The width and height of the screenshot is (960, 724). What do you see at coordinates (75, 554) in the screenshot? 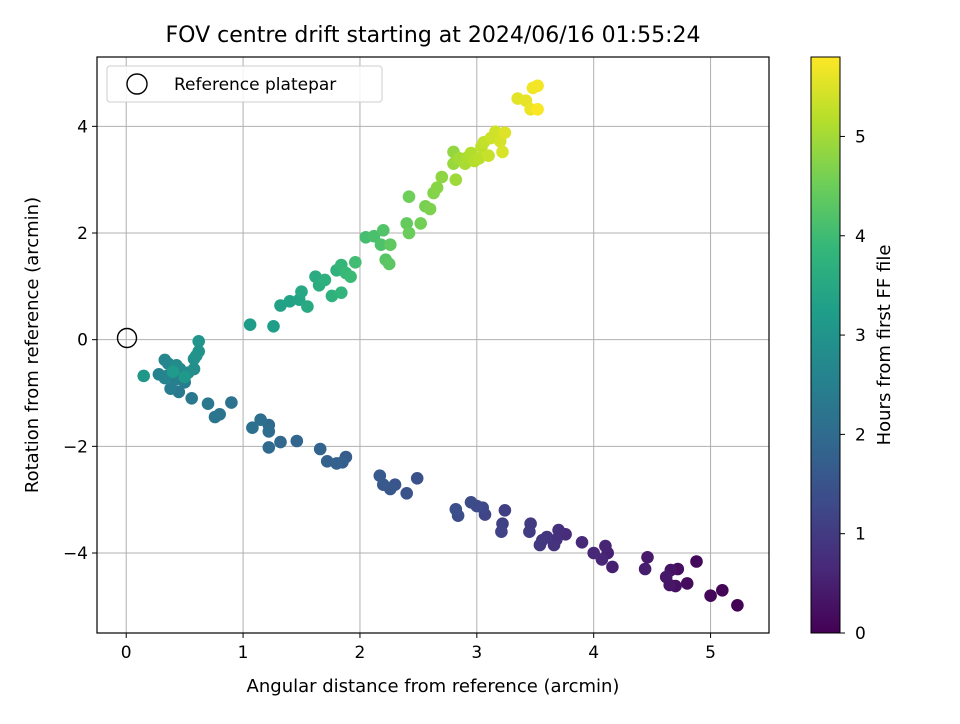
I see `y-tick-label: −4` at bounding box center [75, 554].